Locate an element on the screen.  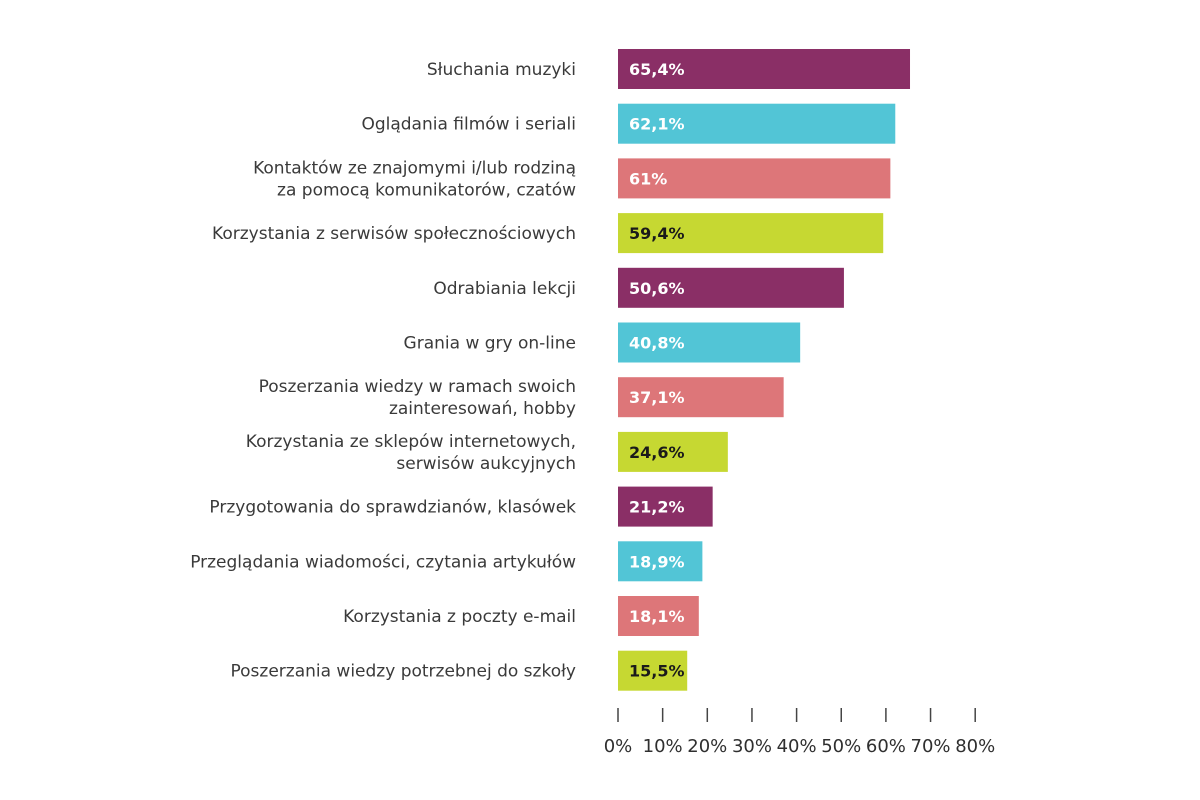
value-label: 37,1% is located at coordinates (657, 397).